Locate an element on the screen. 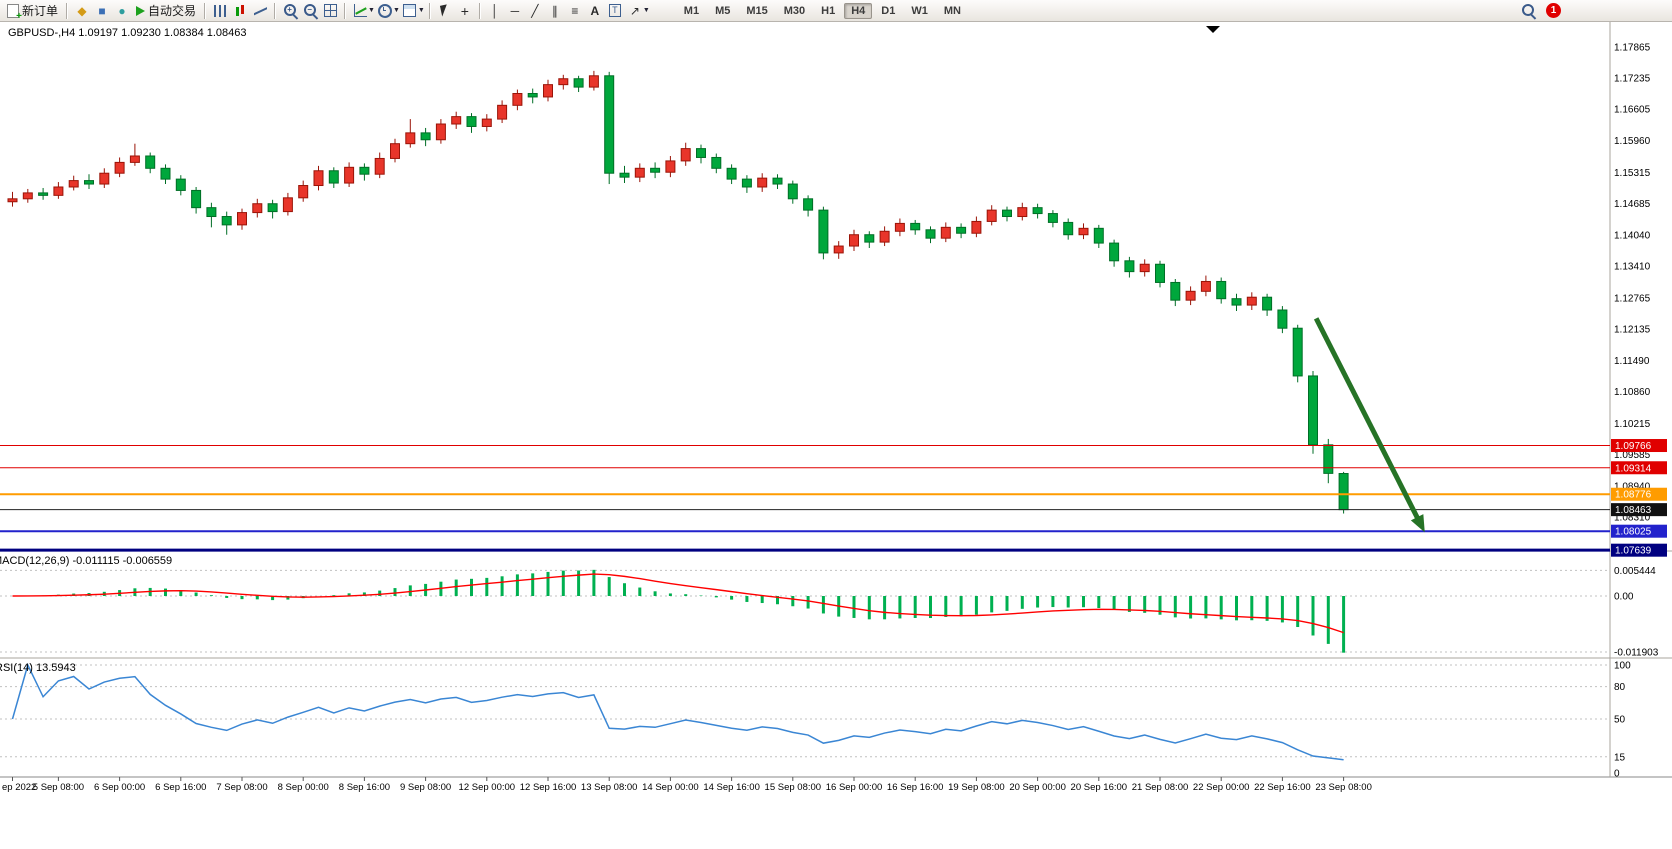 The height and width of the screenshot is (849, 1672). svg-text: 12 Sep 16:00 is located at coordinates (548, 787).